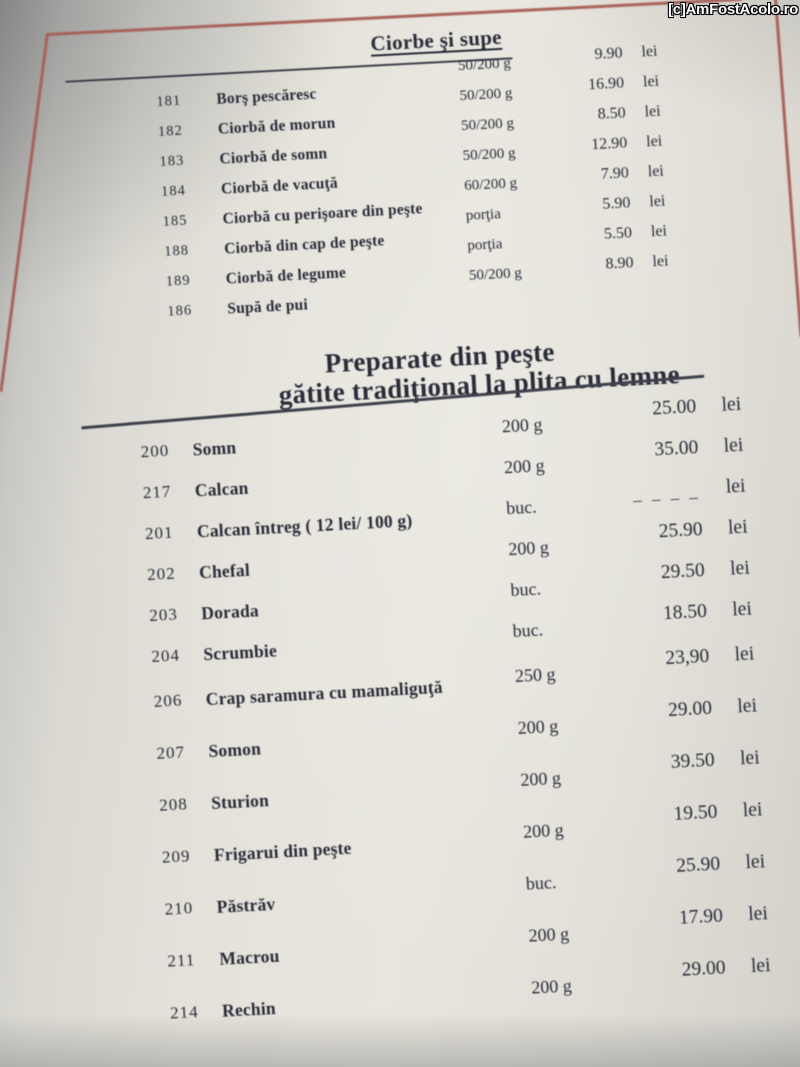  What do you see at coordinates (240, 802) in the screenshot?
I see `item-name: Sturion` at bounding box center [240, 802].